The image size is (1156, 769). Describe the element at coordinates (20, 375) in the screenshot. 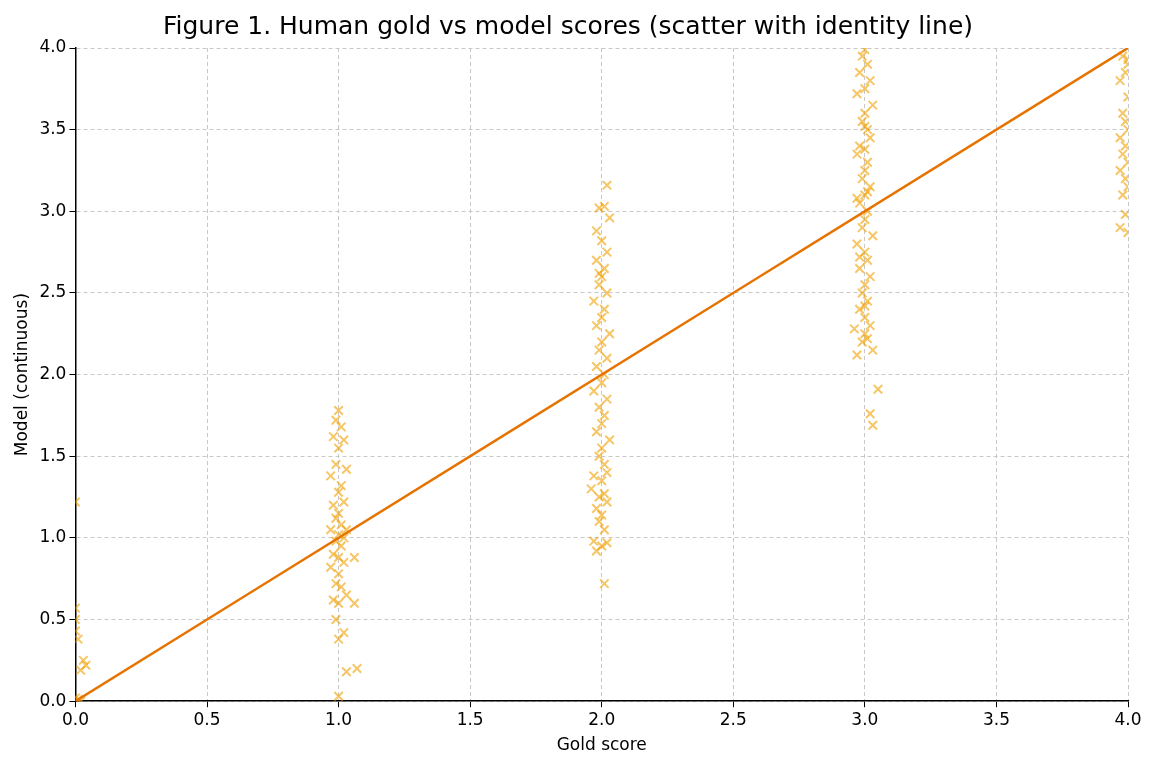

I see `y-axis-title: Model (continuous)` at that location.